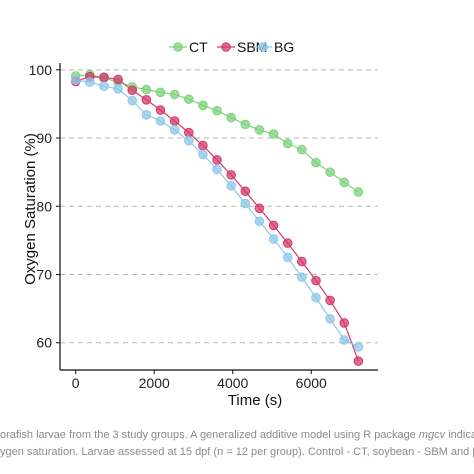  Describe the element at coordinates (432, 435) in the screenshot. I see `caption-italic-text: mgcv` at that location.